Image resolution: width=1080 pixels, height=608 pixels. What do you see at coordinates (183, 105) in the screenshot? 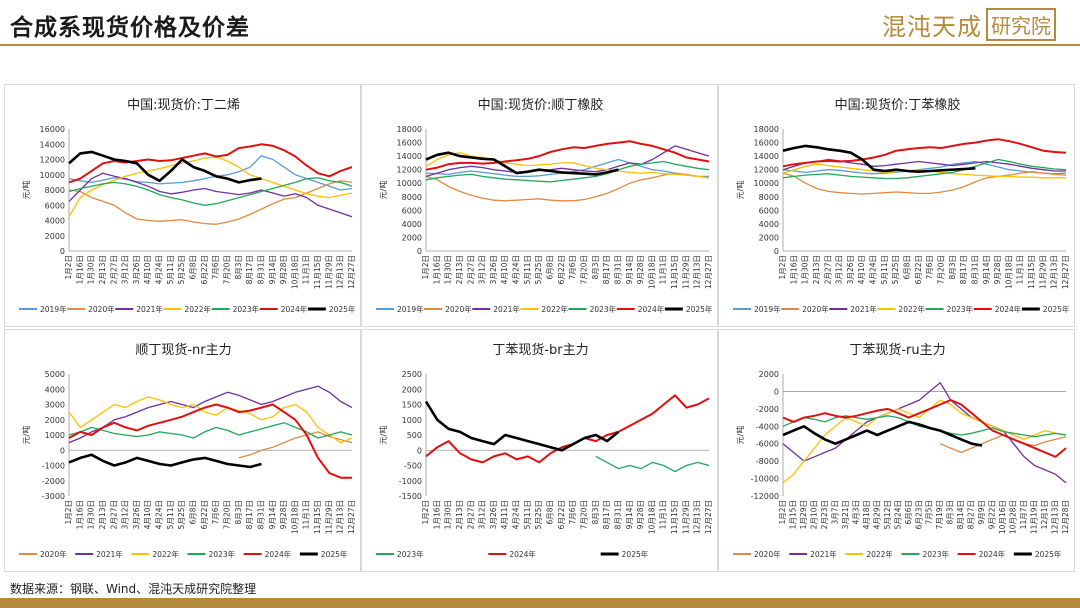
I see `chart-title: 中国:现货价:丁二烯` at bounding box center [183, 105].